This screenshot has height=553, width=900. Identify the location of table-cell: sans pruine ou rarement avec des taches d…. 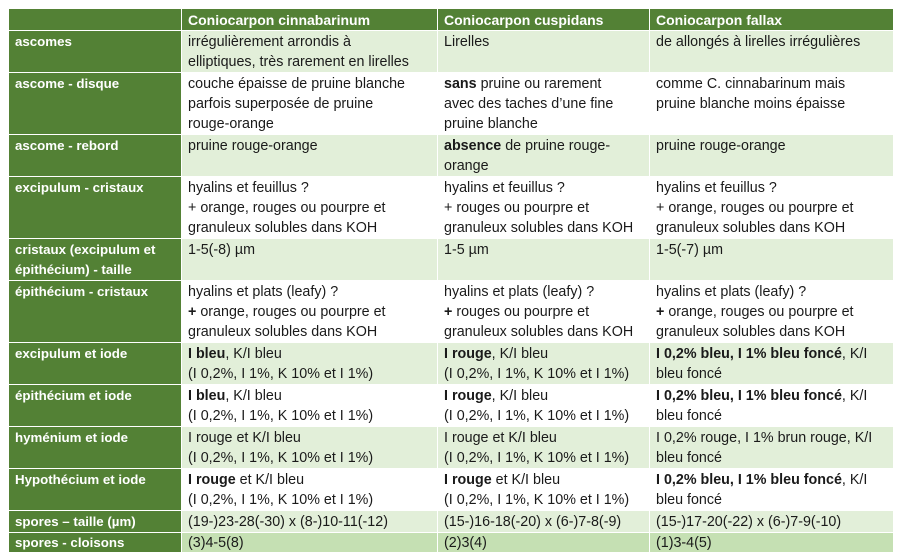
(543, 103).